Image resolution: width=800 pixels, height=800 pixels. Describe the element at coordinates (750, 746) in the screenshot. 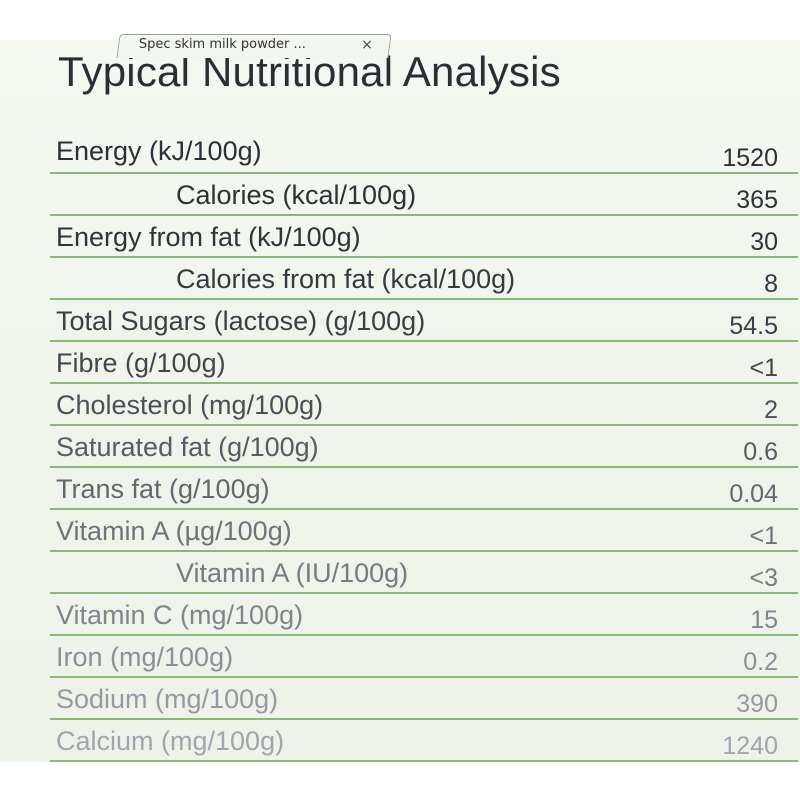

I see `nutrient-value: 1240` at that location.